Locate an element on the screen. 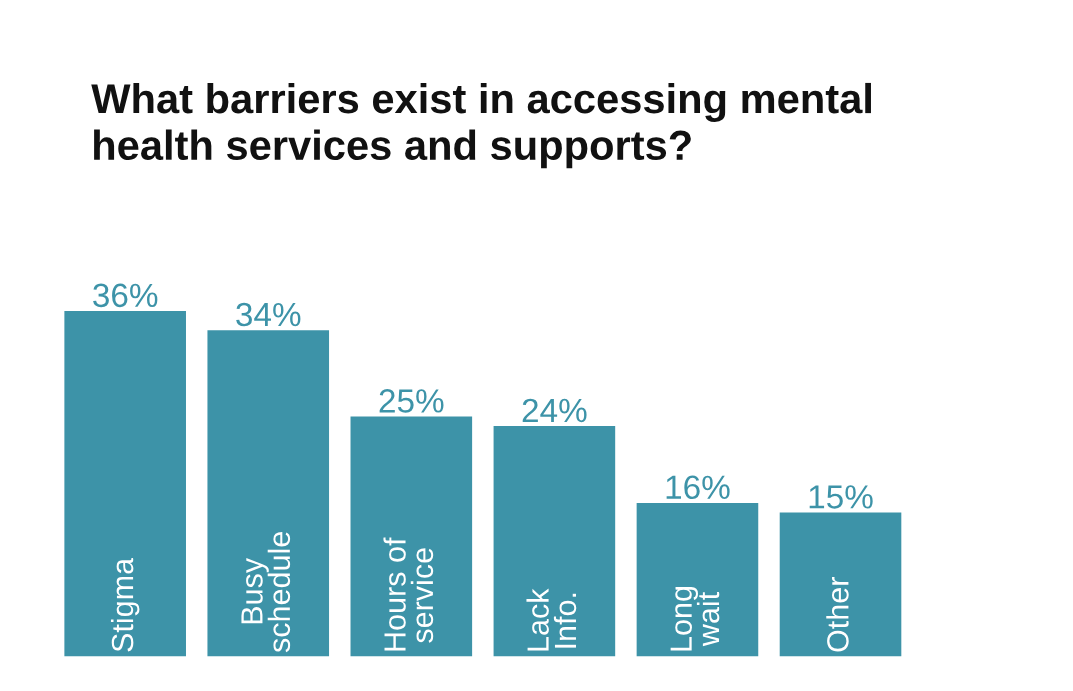  x-tick-label: Lack Info. is located at coordinates (551, 619).